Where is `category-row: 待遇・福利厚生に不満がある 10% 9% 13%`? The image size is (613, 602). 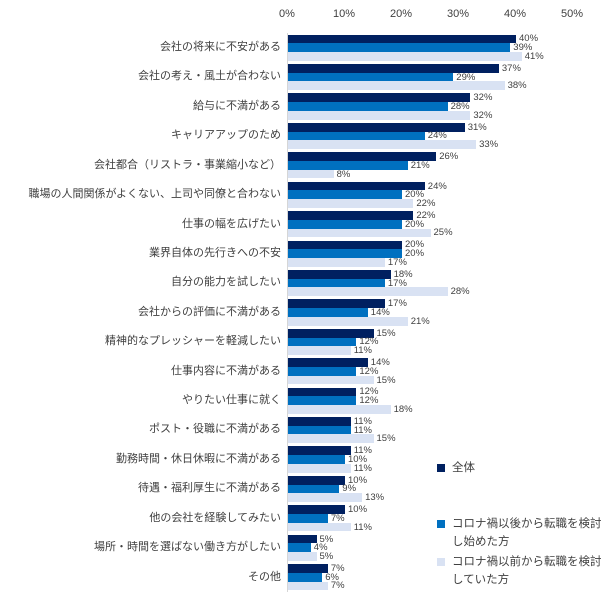 category-row: 待遇・福利厚生に不満がある 10% 9% 13% is located at coordinates (306, 488).